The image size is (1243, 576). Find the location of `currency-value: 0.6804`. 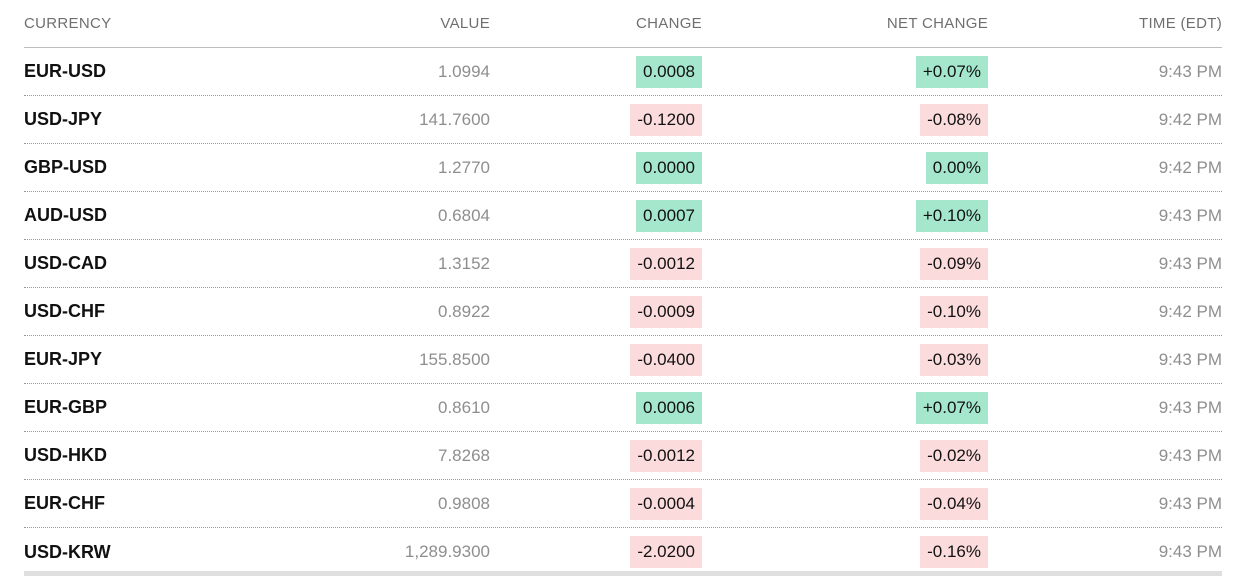

currency-value: 0.6804 is located at coordinates (464, 215).